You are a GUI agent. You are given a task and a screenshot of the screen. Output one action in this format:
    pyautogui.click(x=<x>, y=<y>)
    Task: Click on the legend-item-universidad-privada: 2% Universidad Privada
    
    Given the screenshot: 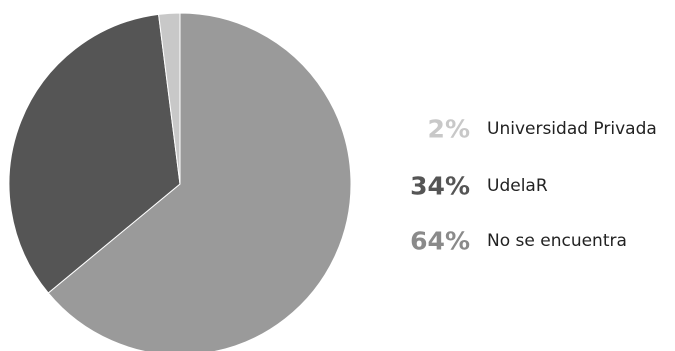 What is the action you would take?
    pyautogui.click(x=542, y=129)
    